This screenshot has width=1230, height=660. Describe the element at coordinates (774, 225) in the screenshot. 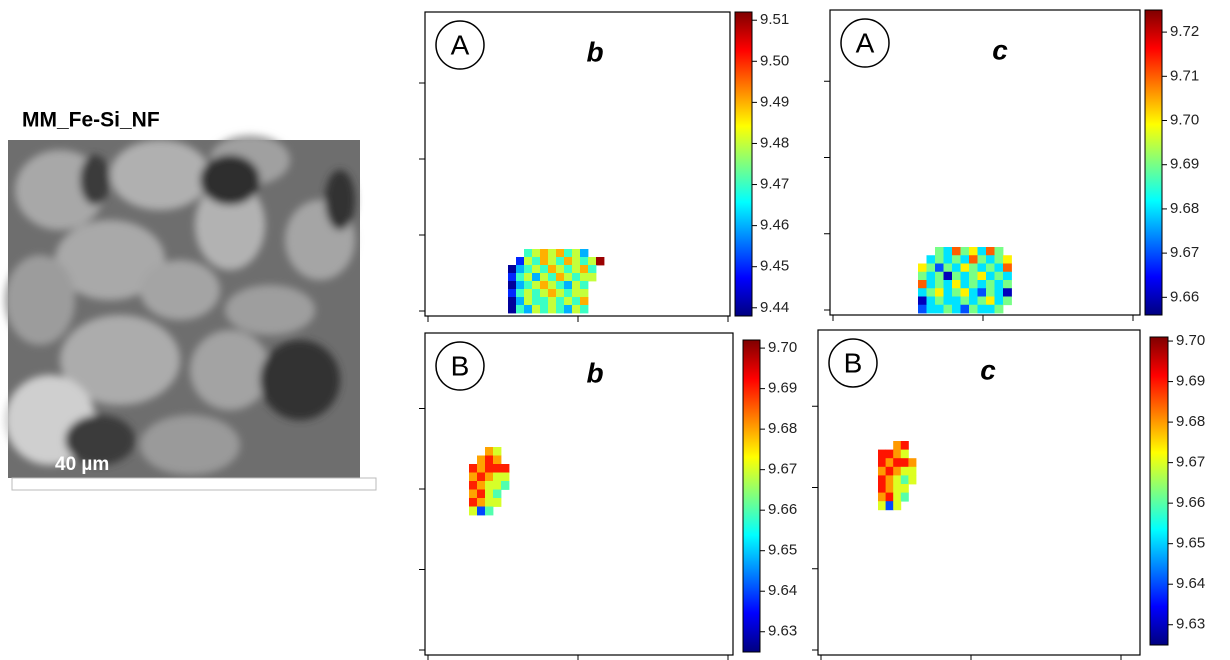

I see `colorbar-tick-label: 9.46` at that location.